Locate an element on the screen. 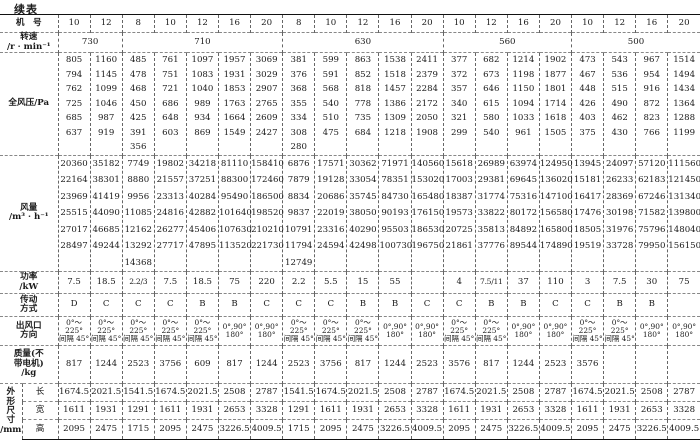 The height and width of the screenshot is (447, 700). speed-value: 730 is located at coordinates (90, 42).